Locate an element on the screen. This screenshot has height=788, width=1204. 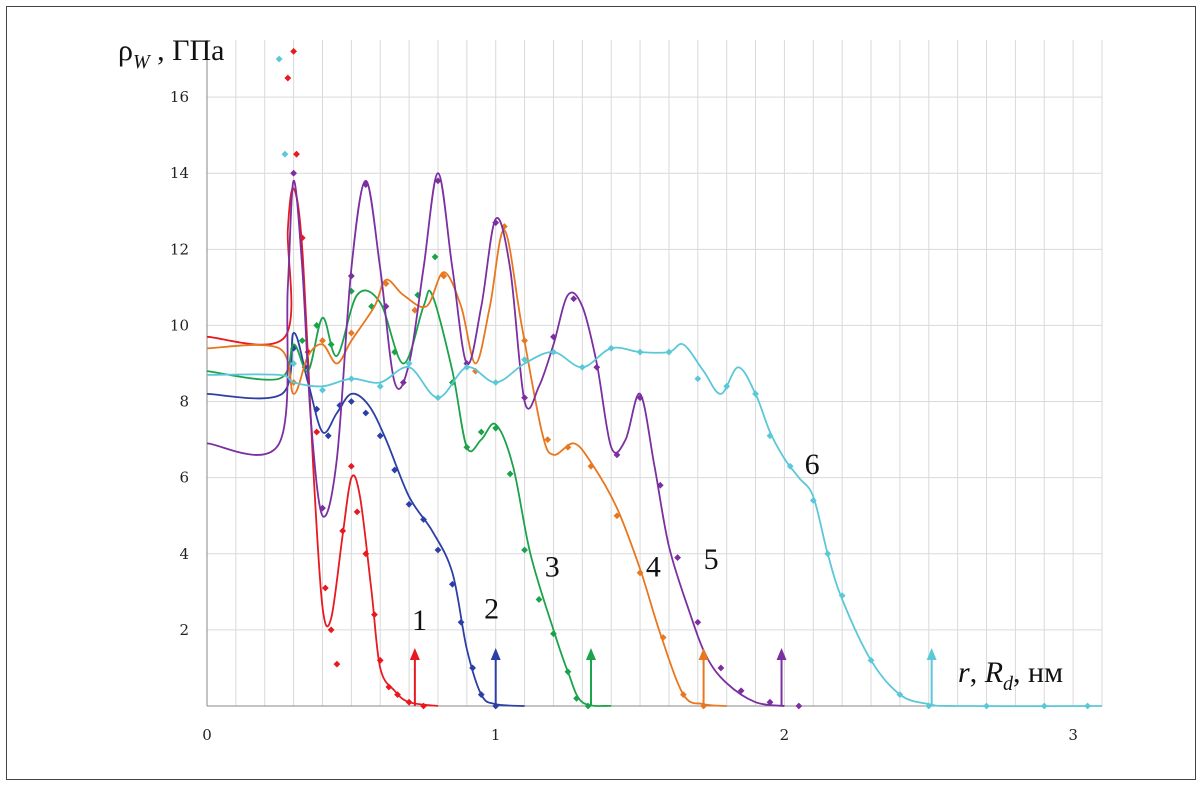
curve-label: 2 is located at coordinates (491, 608).